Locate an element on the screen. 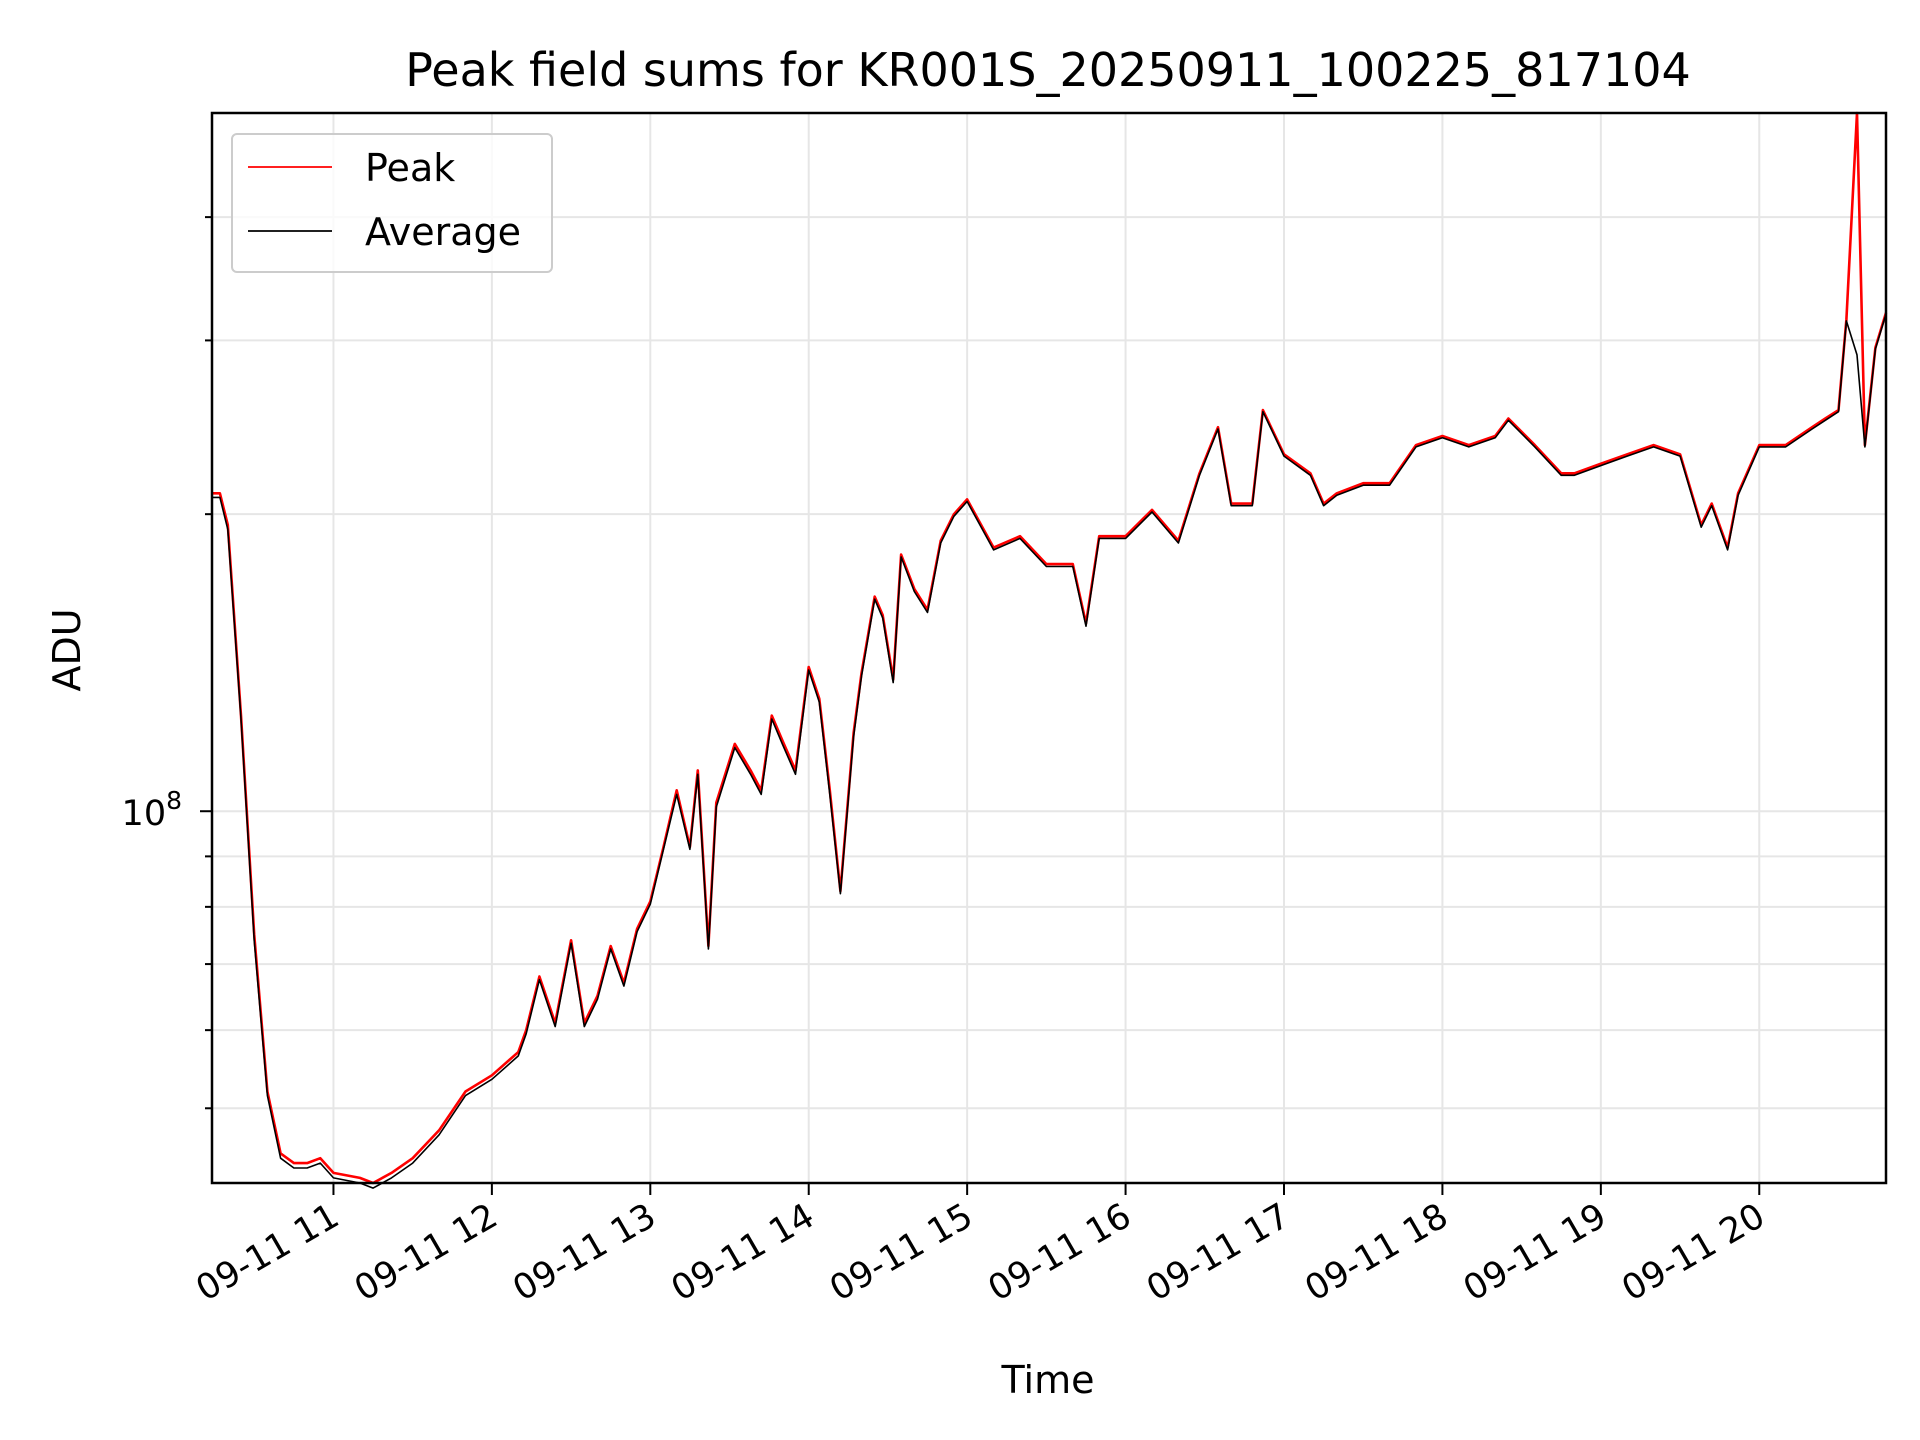 This screenshot has height=1440, width=1920. legend: Peak Average is located at coordinates (392, 203).